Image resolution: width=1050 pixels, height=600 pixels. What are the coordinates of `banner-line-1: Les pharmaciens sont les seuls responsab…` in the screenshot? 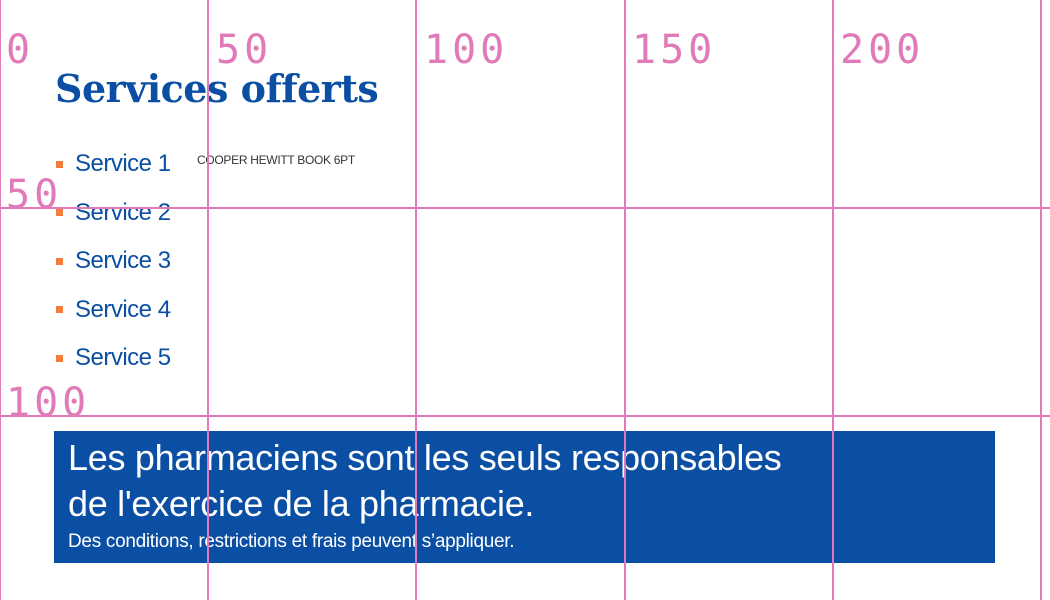 It's located at (425, 457).